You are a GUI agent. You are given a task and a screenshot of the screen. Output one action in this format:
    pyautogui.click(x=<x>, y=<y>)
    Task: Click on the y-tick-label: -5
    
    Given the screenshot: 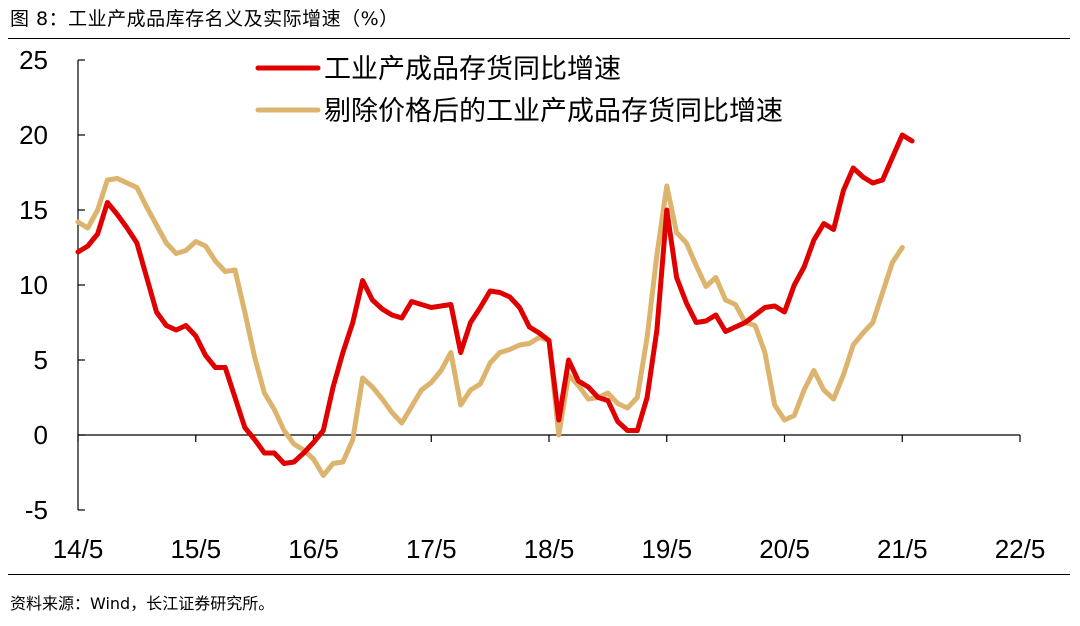 What is the action you would take?
    pyautogui.click(x=36, y=510)
    